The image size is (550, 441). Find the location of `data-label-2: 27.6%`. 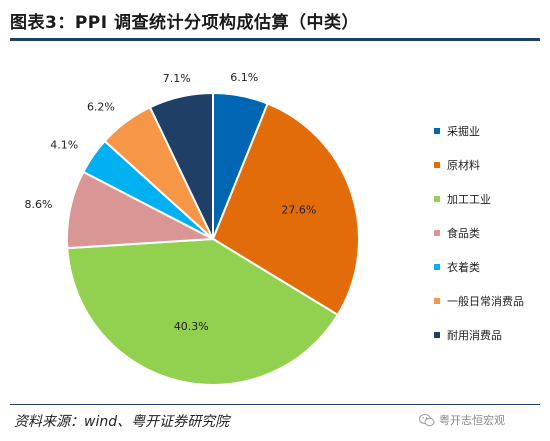

data-label-2: 27.6% is located at coordinates (298, 210).